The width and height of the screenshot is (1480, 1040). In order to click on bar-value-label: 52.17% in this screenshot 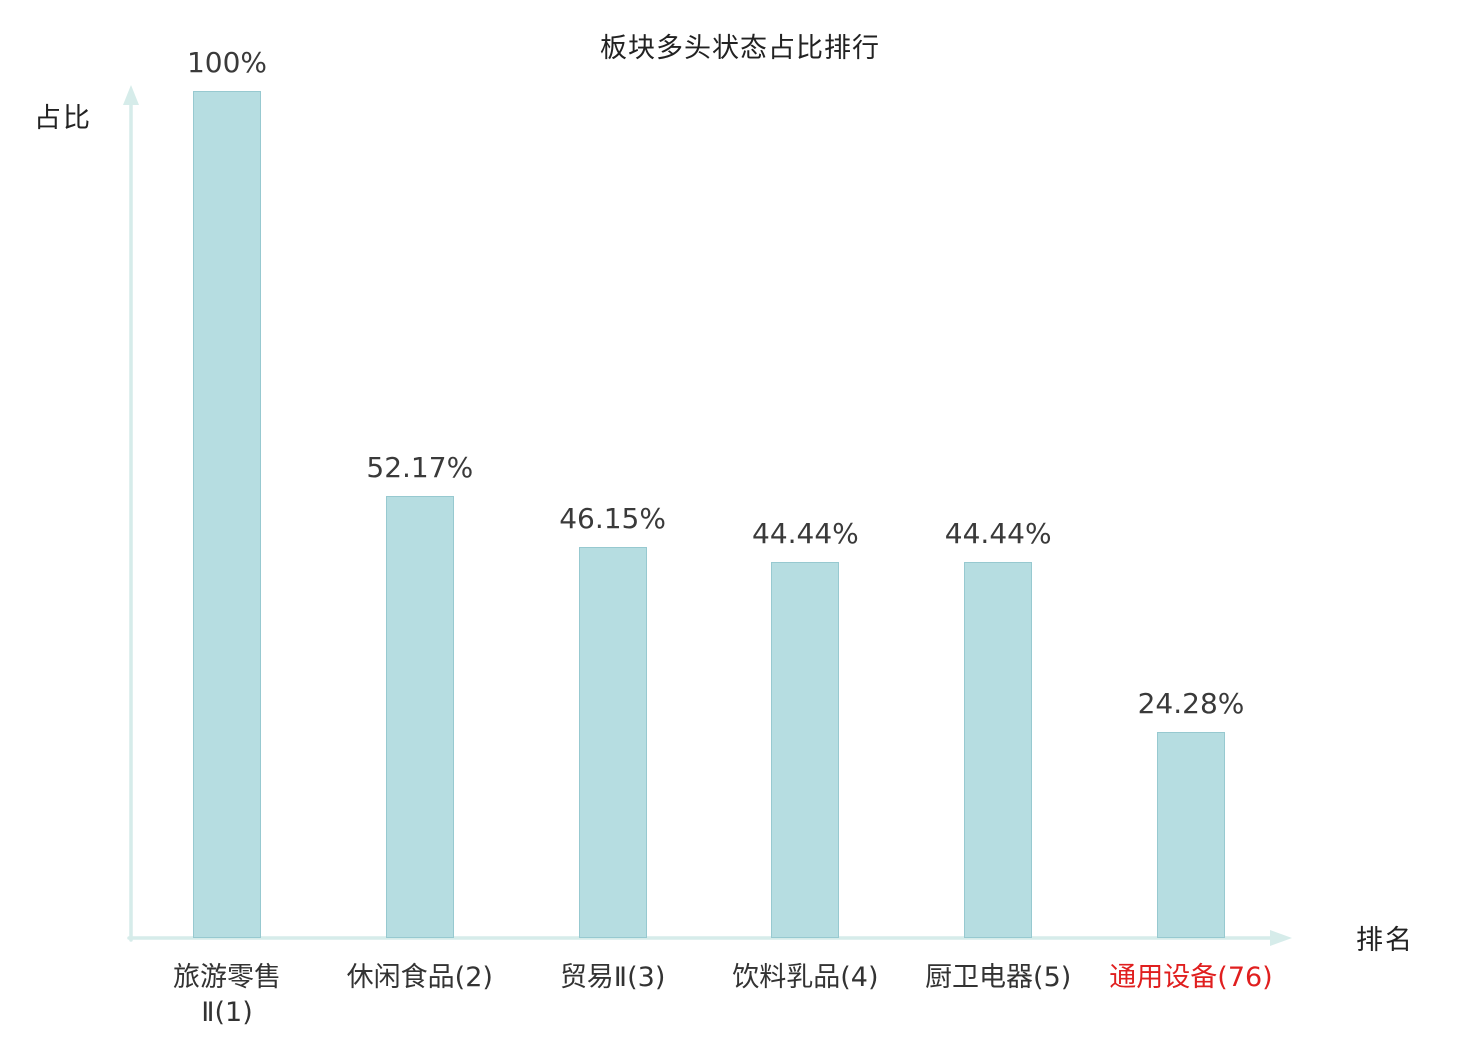, I will do `click(420, 468)`.